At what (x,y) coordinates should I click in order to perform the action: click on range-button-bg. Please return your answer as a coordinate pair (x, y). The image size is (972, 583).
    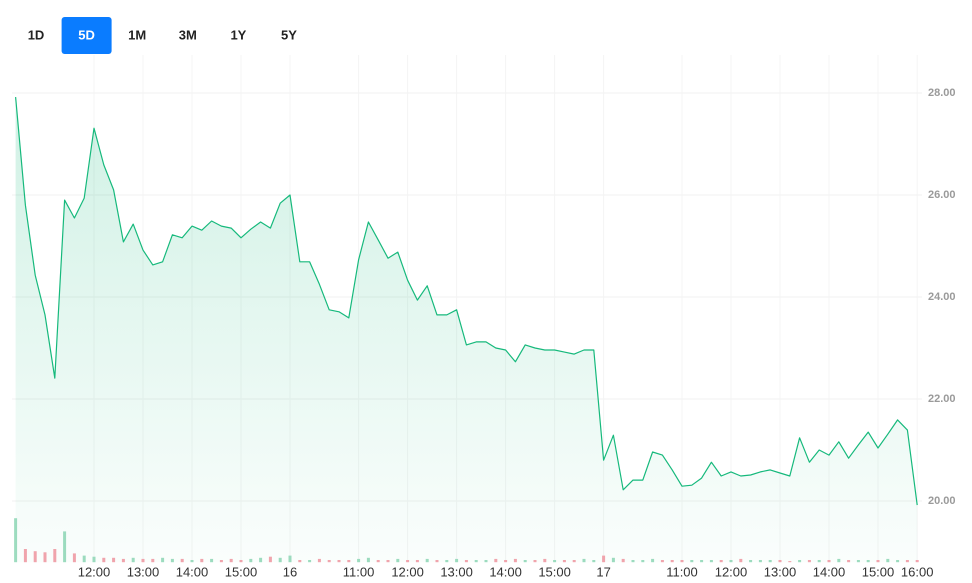
    Looking at the image, I should click on (86, 35).